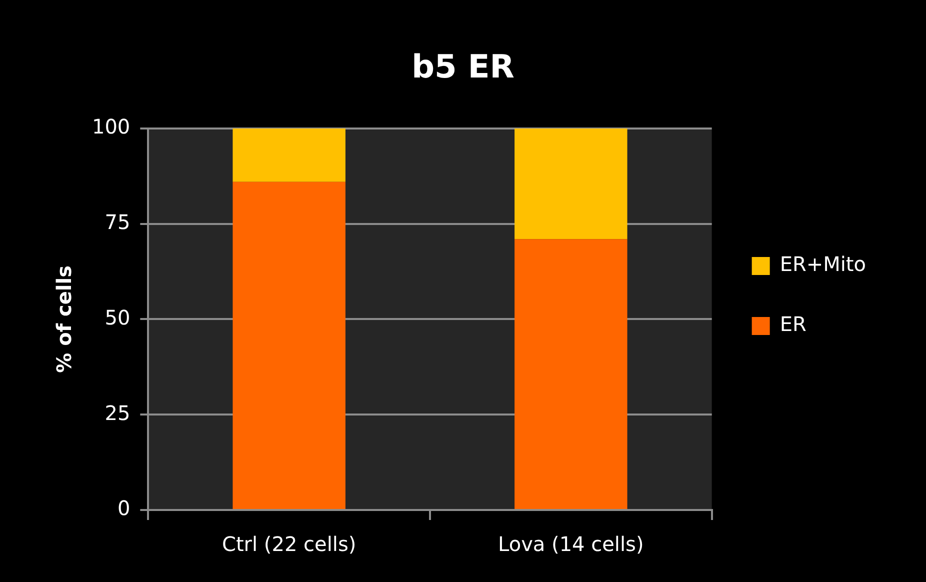  I want to click on legend-label: ER+Mito, so click(823, 264).